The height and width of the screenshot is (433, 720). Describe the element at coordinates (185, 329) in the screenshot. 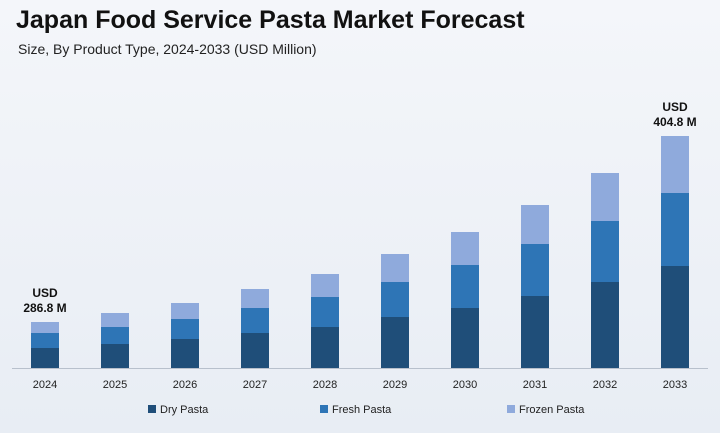

I see `bar-segment-fresh-pasta-2026` at that location.